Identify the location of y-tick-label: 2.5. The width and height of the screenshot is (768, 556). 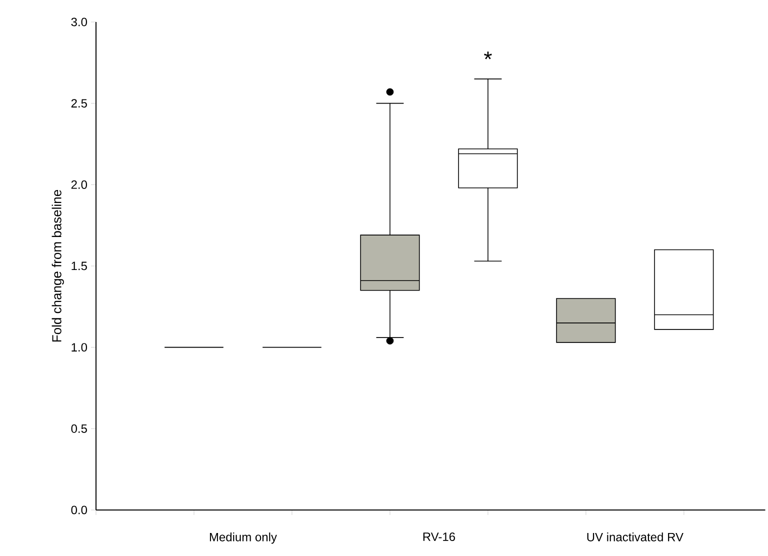
(79, 103).